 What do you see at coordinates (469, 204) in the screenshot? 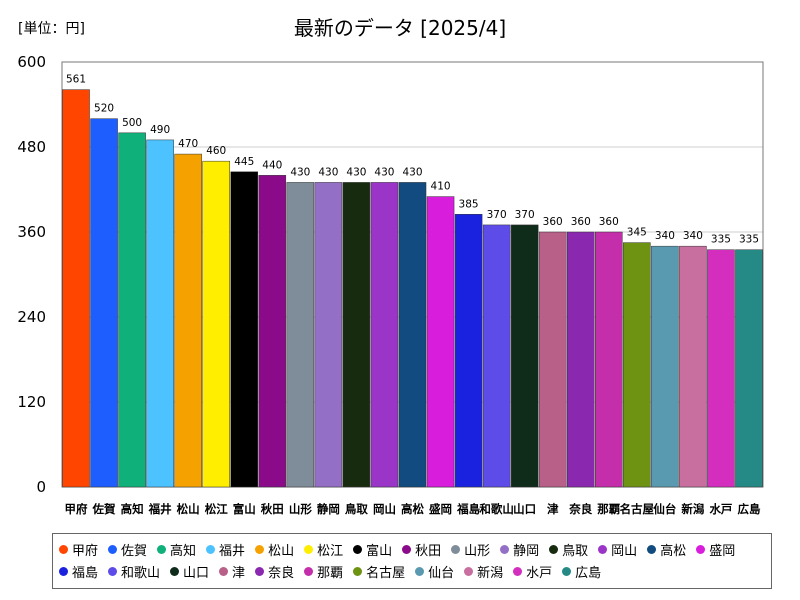
I see `data-label: 385` at bounding box center [469, 204].